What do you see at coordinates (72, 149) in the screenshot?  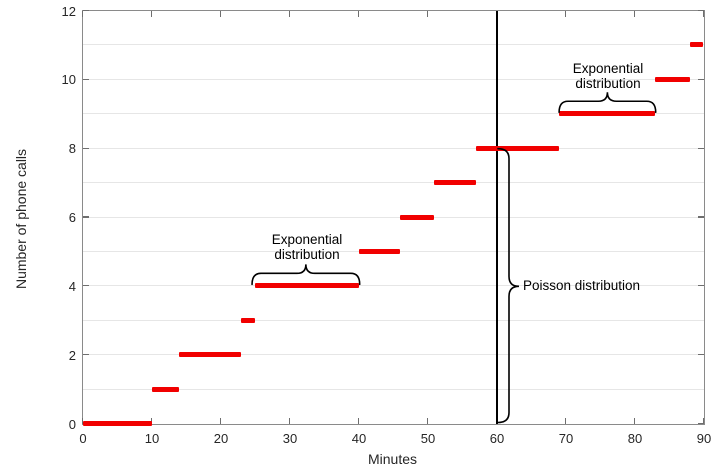 I see `y-tick-label-8: 8` at bounding box center [72, 149].